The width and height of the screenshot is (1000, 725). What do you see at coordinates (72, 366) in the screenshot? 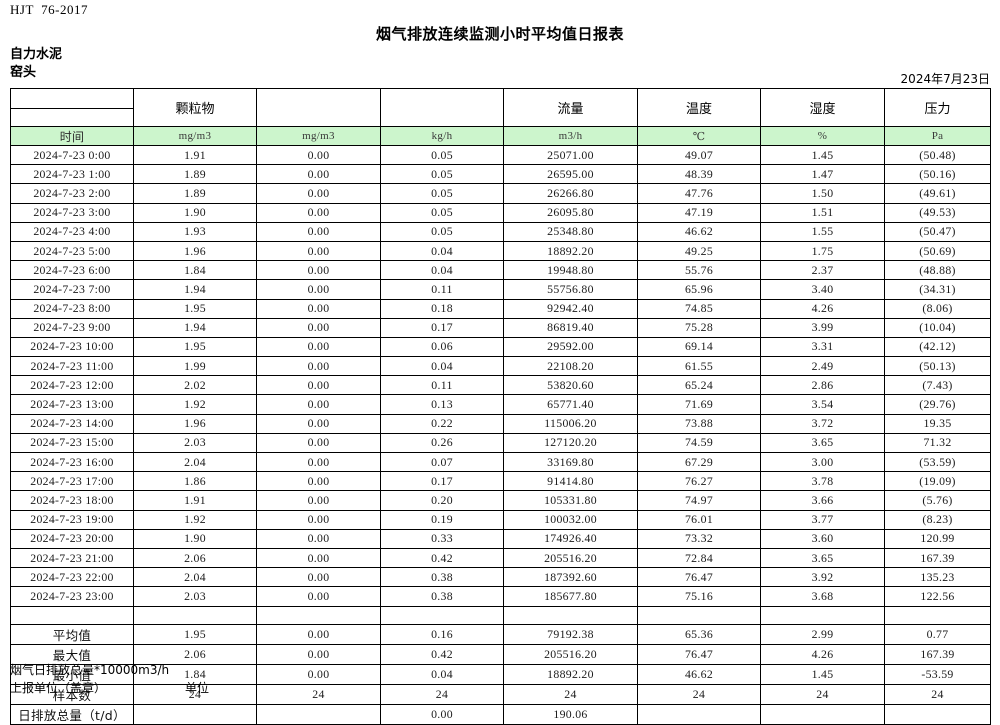
I see `cell-time: 2024-7-23 11:00` at bounding box center [72, 366].